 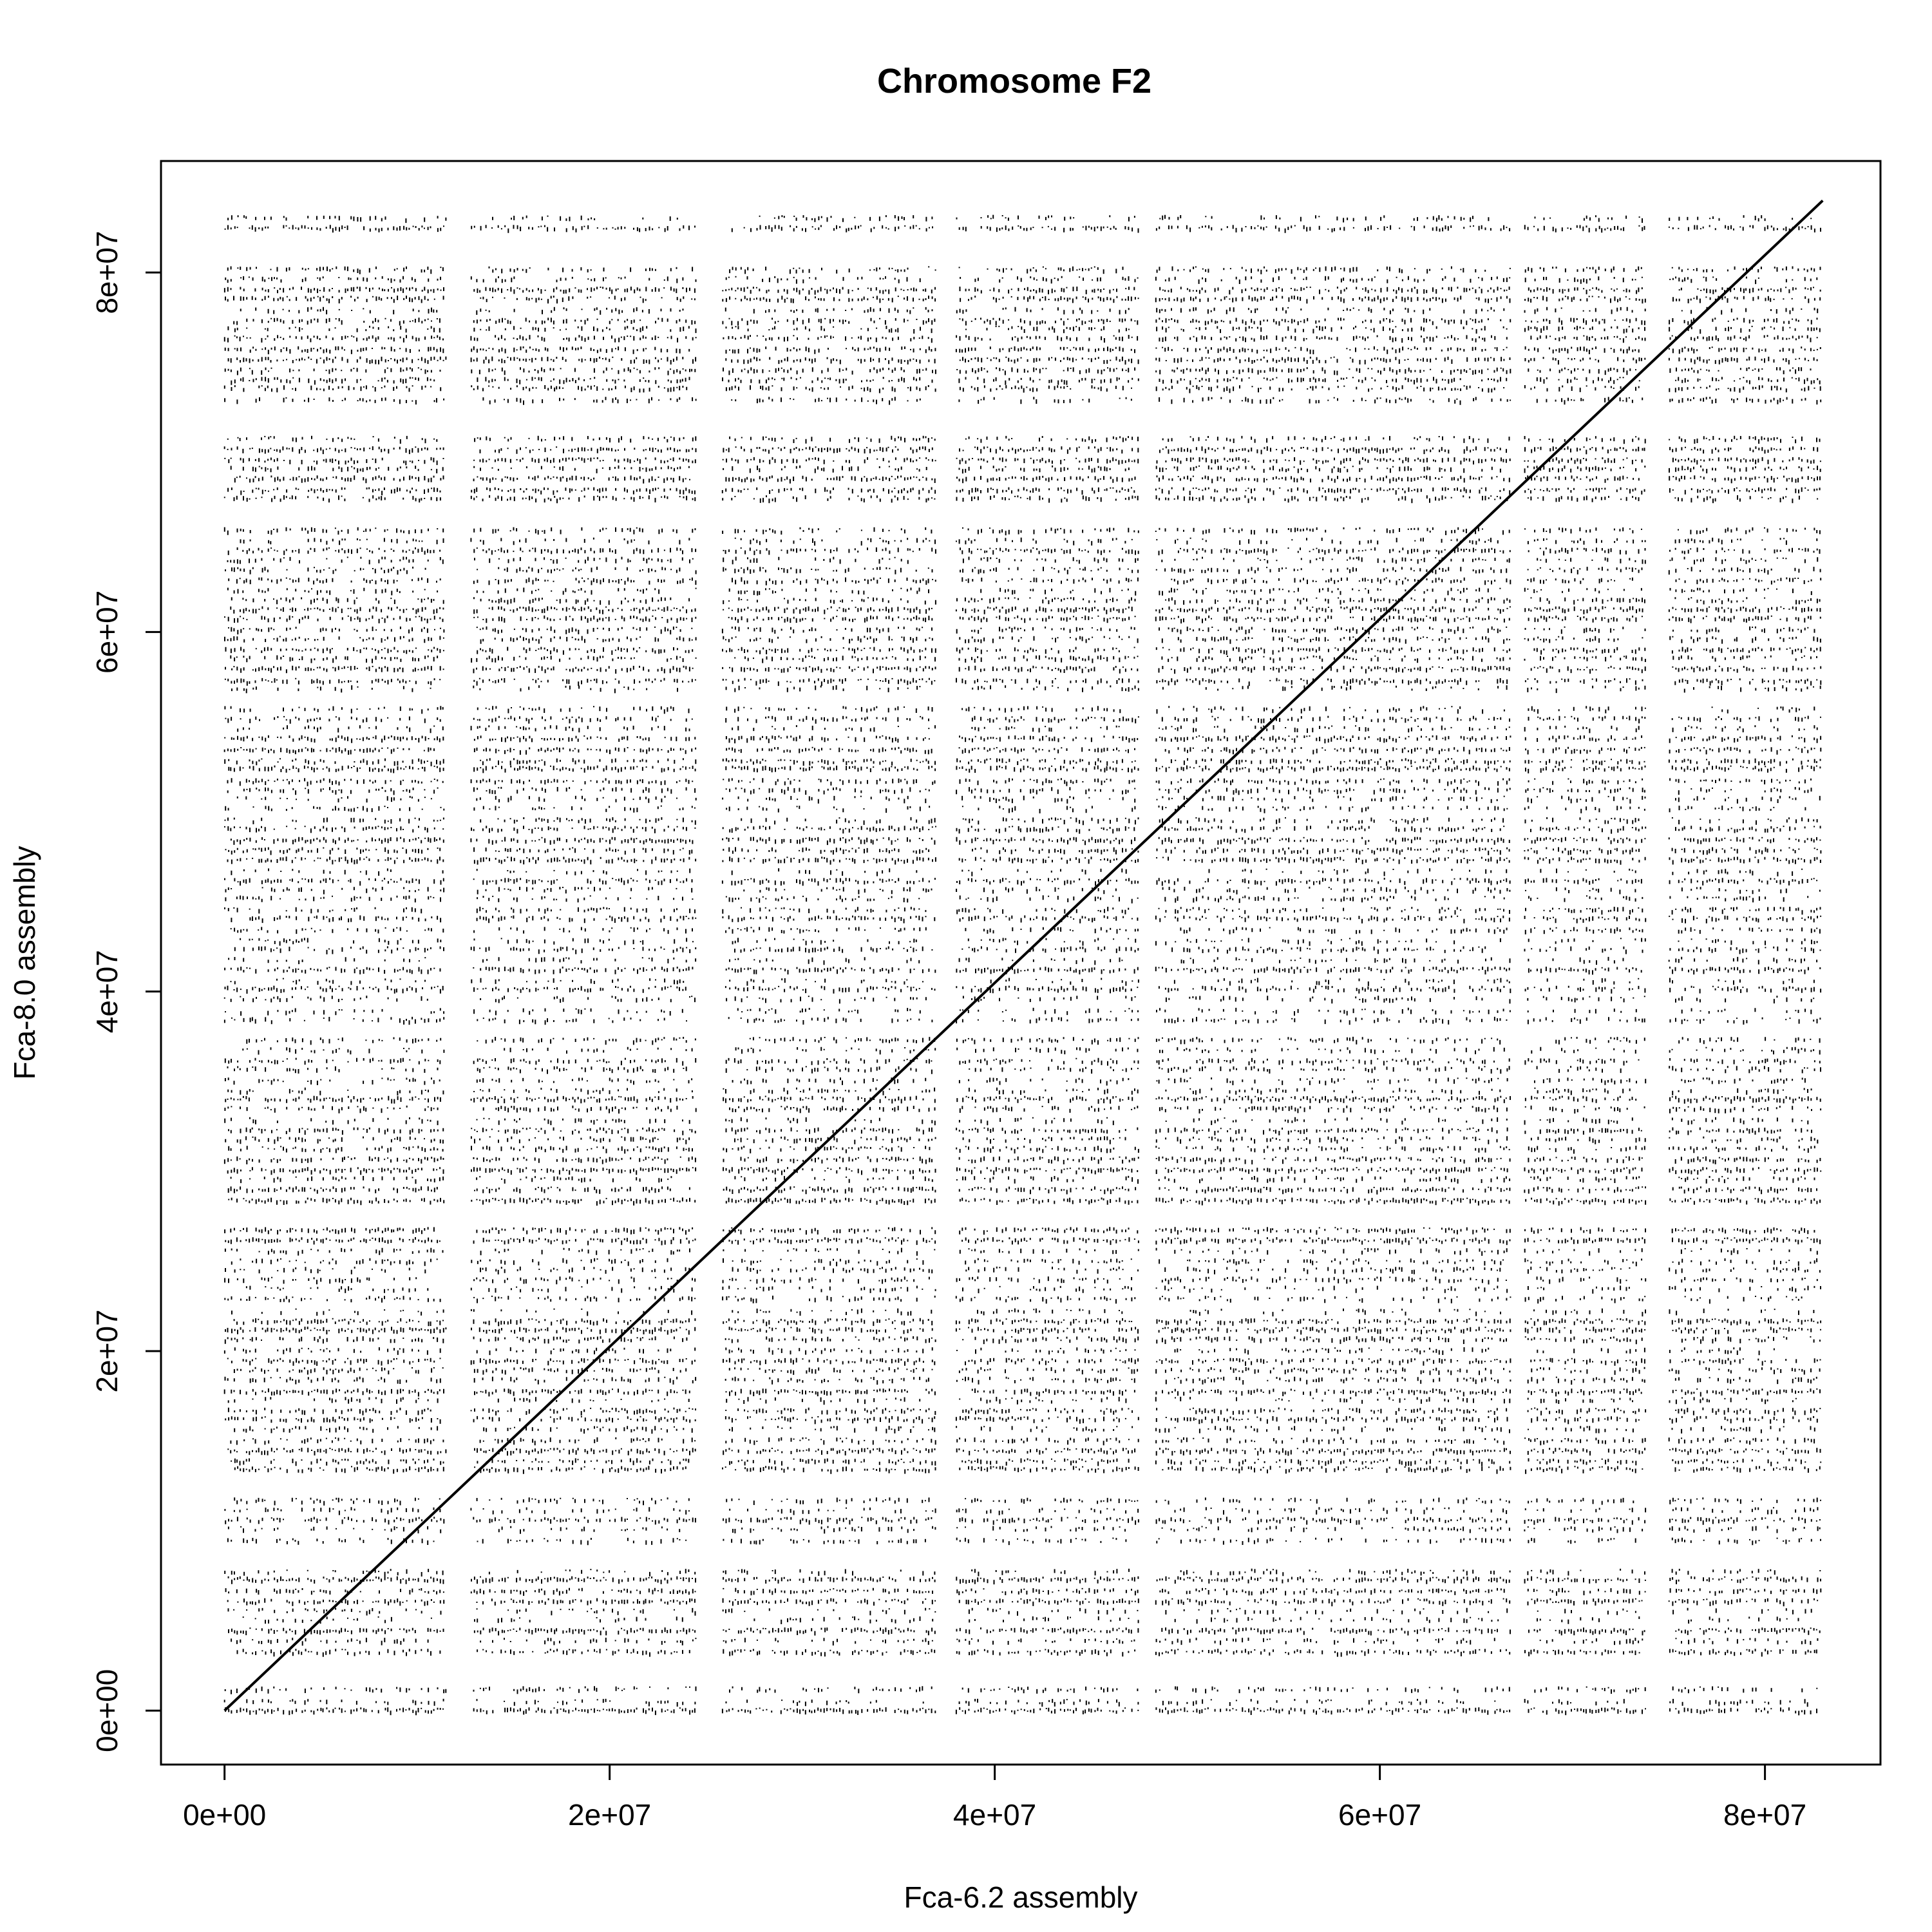 What do you see at coordinates (107, 1710) in the screenshot?
I see `y-tick-label: 0e+00` at bounding box center [107, 1710].